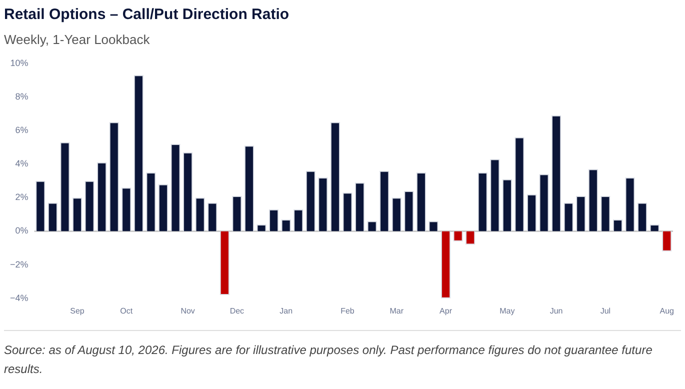 The width and height of the screenshot is (685, 389). What do you see at coordinates (237, 311) in the screenshot?
I see `x-tick-label: Dec` at bounding box center [237, 311].